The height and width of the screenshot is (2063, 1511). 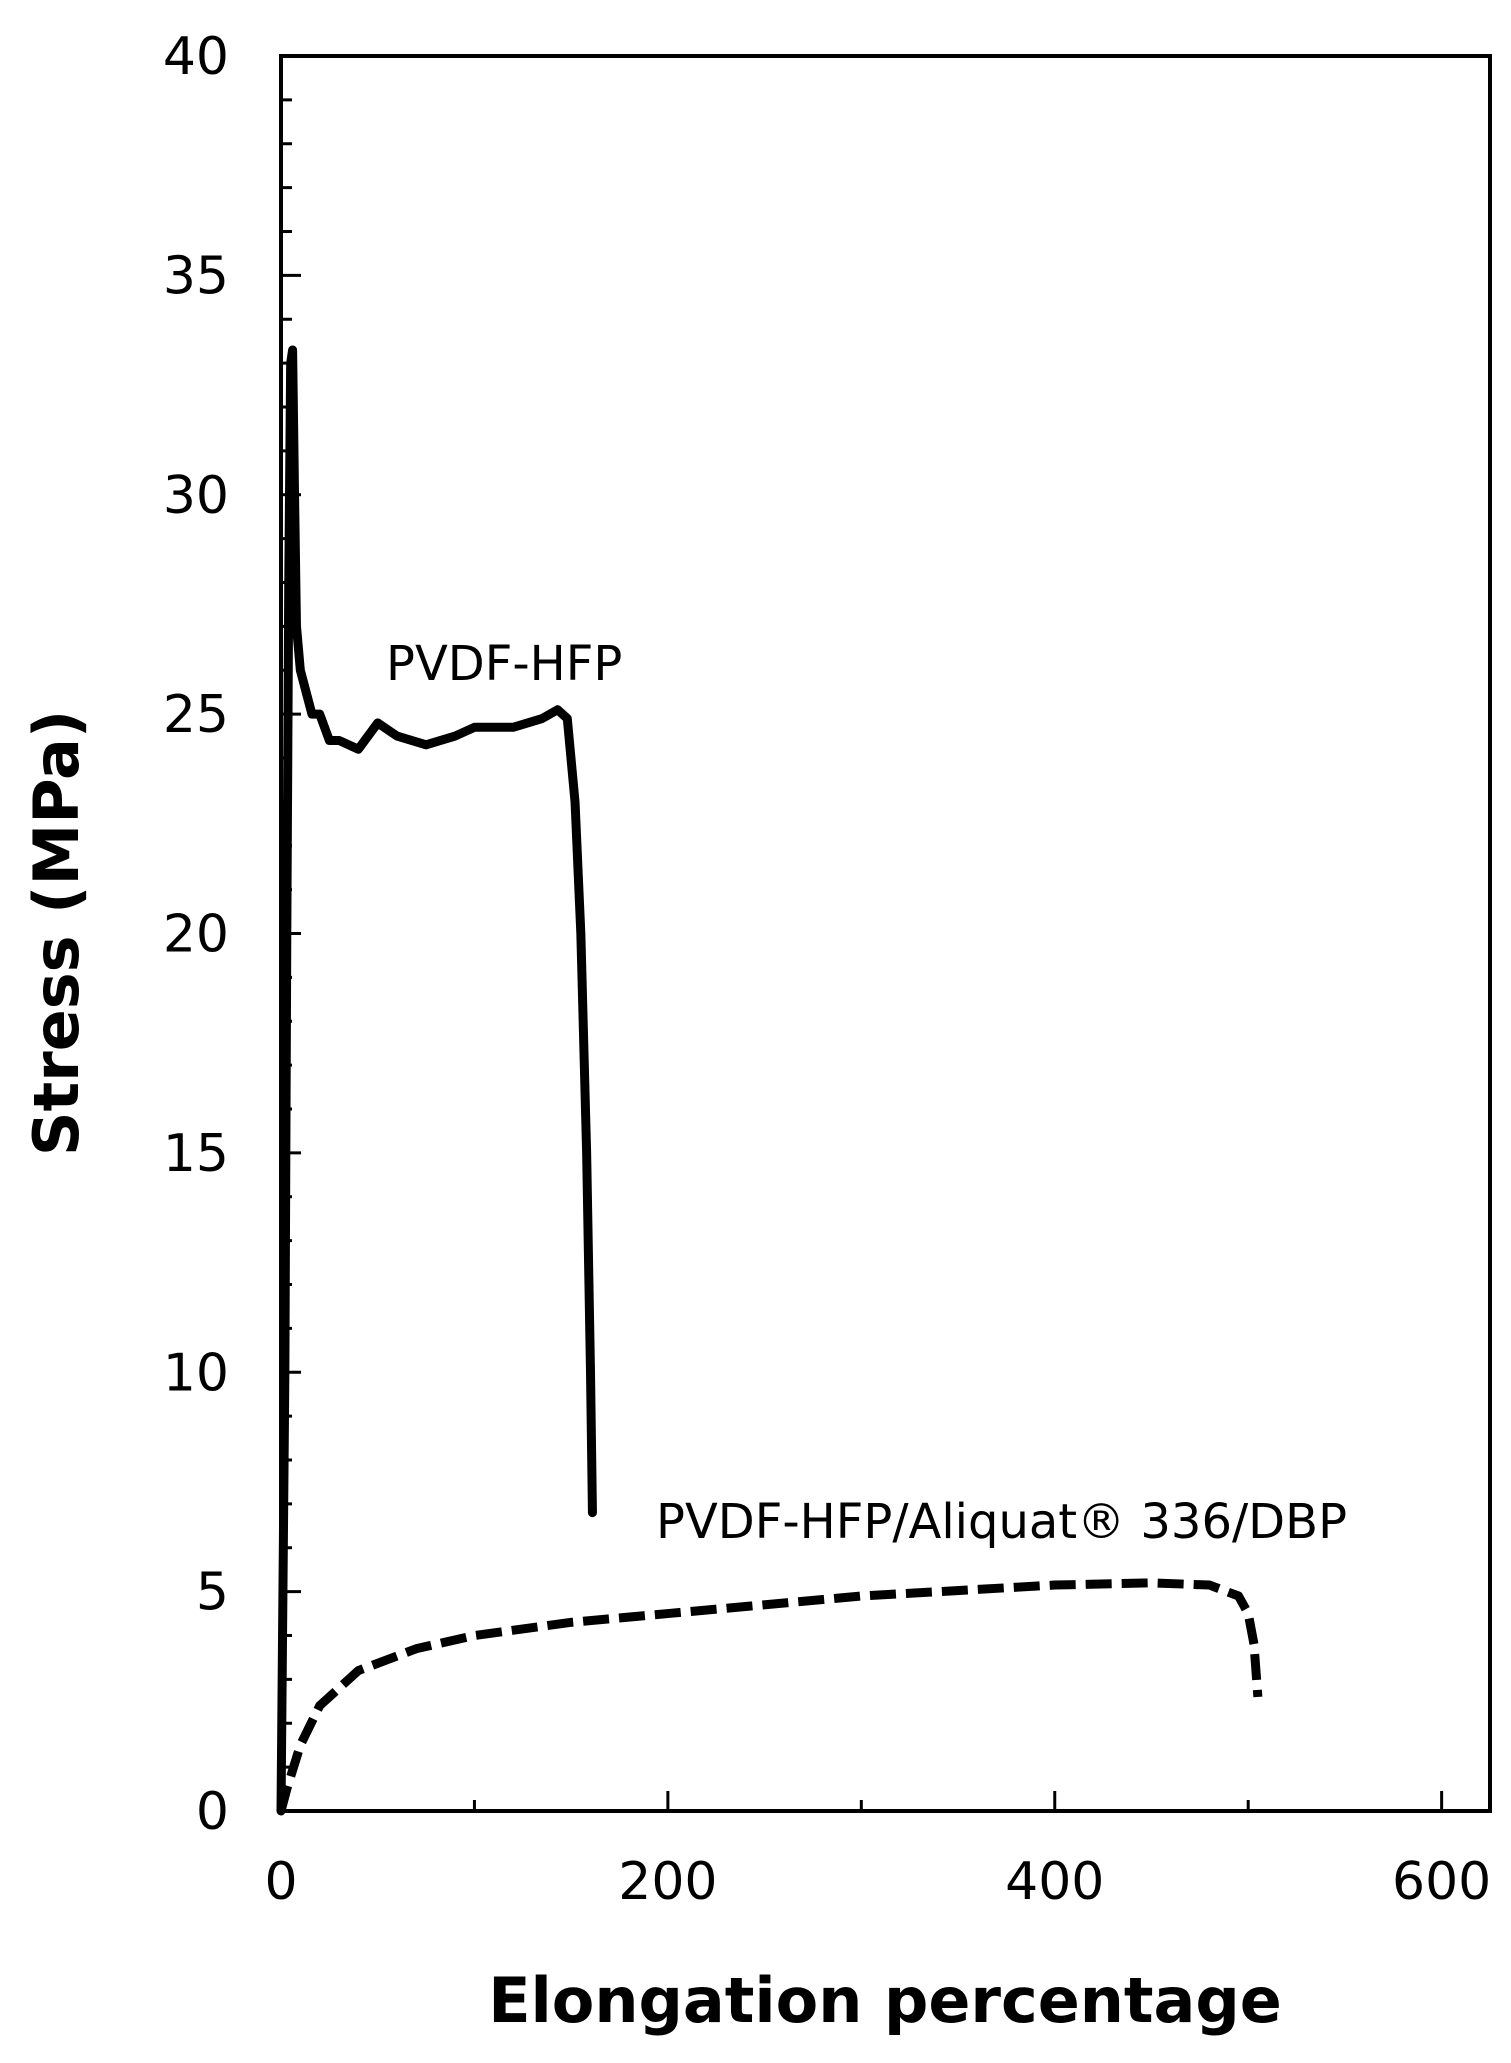 What do you see at coordinates (1441, 1882) in the screenshot?
I see `x-tick-label: 600` at bounding box center [1441, 1882].